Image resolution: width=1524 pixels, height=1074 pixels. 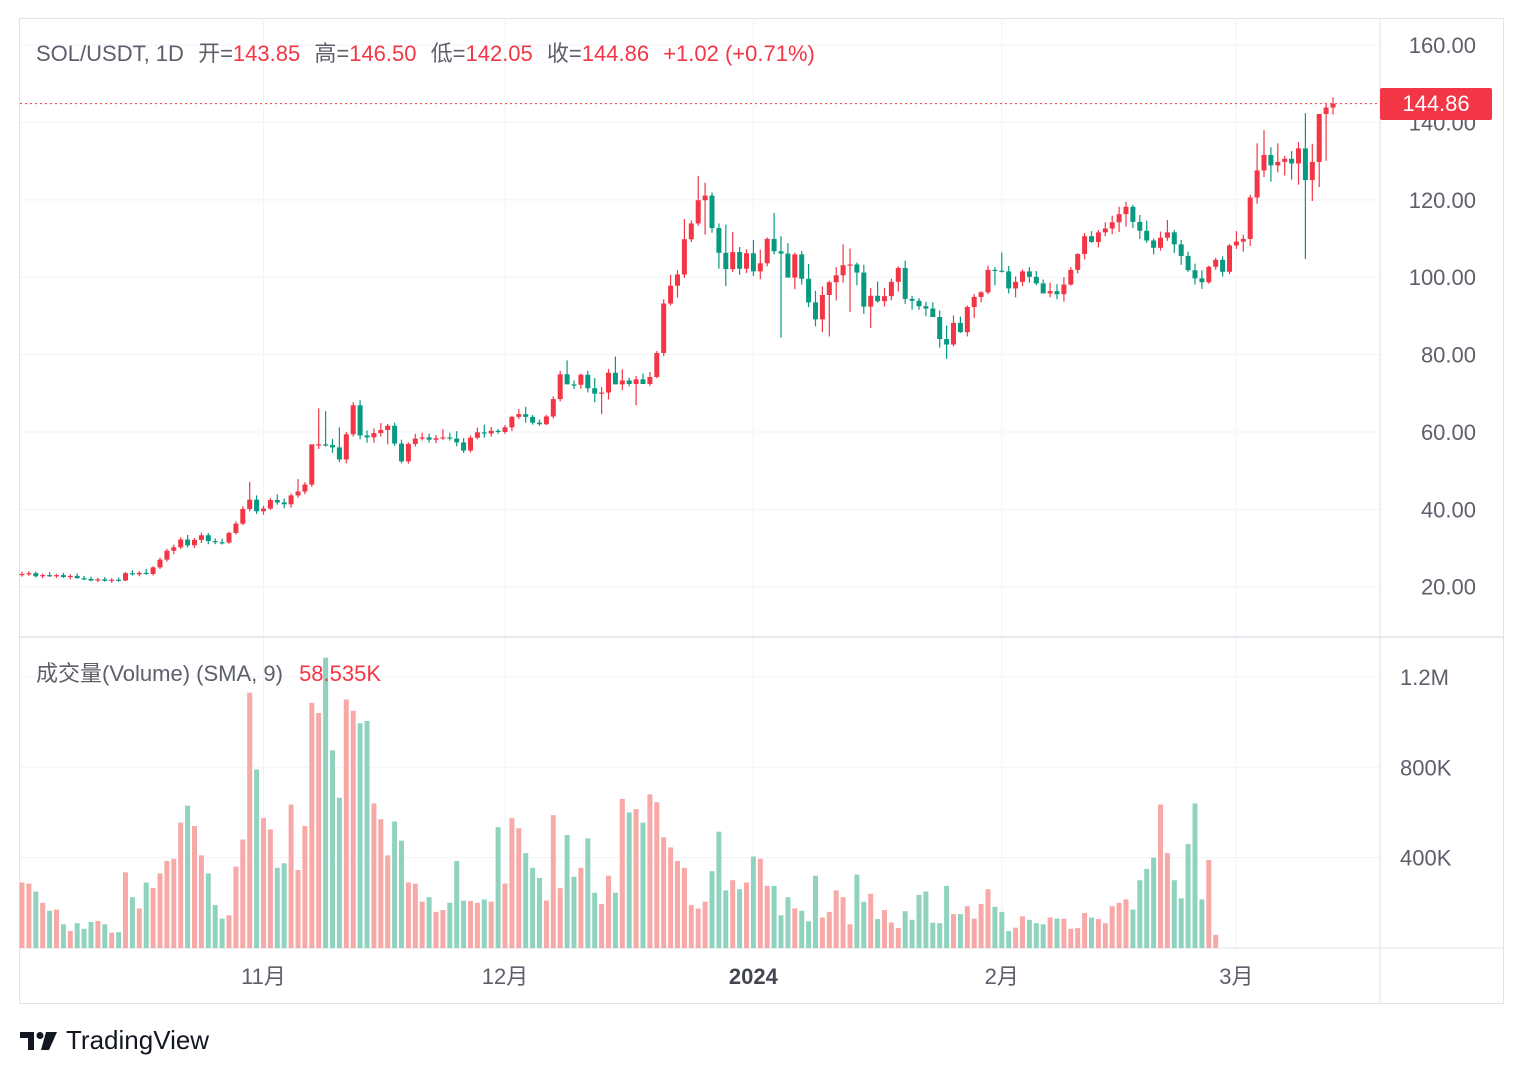 I want to click on volume-legend: 成交量(Volume) (SMA, 9) 58.535K, so click(x=208, y=672).